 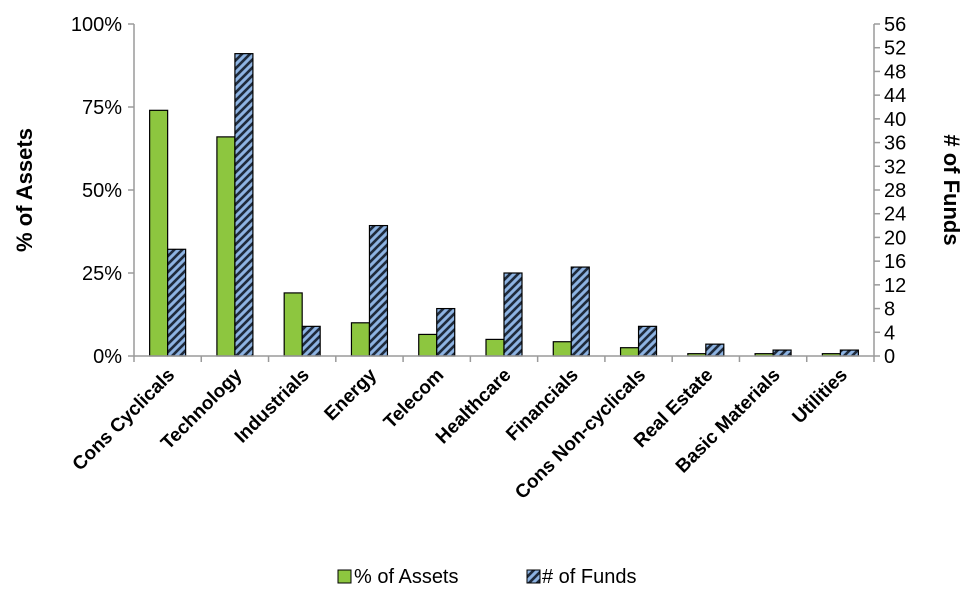 I want to click on left-axis-title: % of Assets, so click(x=24, y=190).